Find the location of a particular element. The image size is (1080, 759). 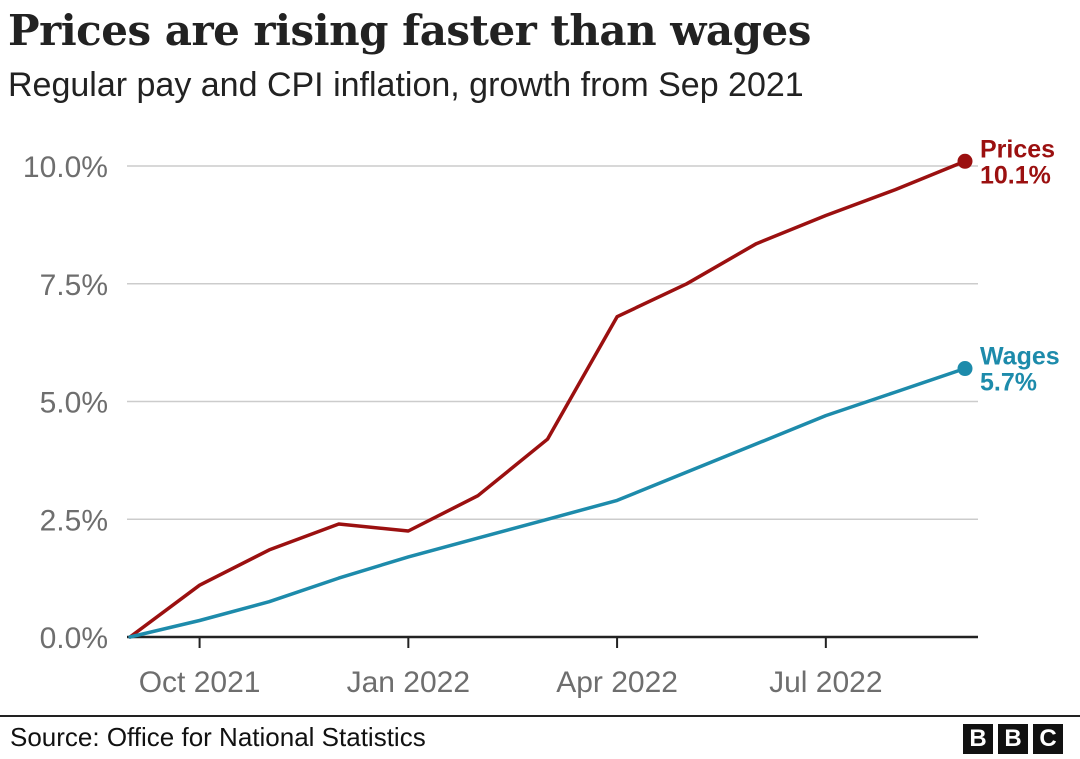

y-tick-label: 0.0% is located at coordinates (74, 638).